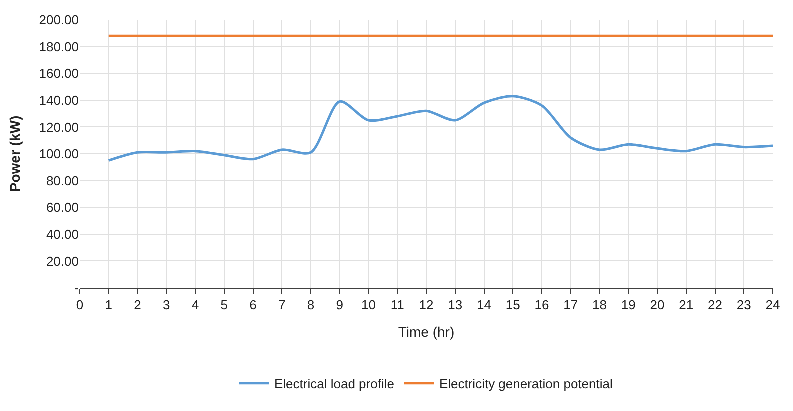 This screenshot has width=793, height=411. What do you see at coordinates (426, 332) in the screenshot?
I see `x-axis-title: Time (hr)` at bounding box center [426, 332].